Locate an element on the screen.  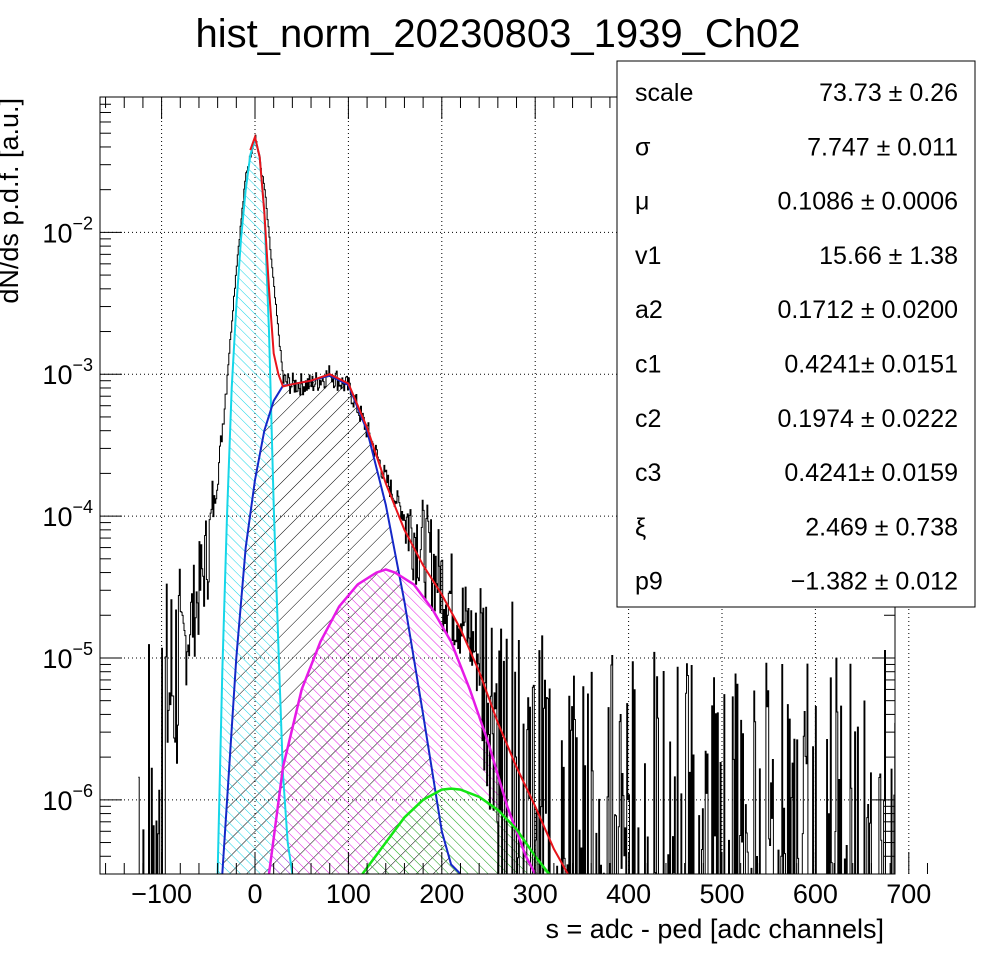
y-tick-label-2: 10⁻⁴ is located at coordinates (67, 514).